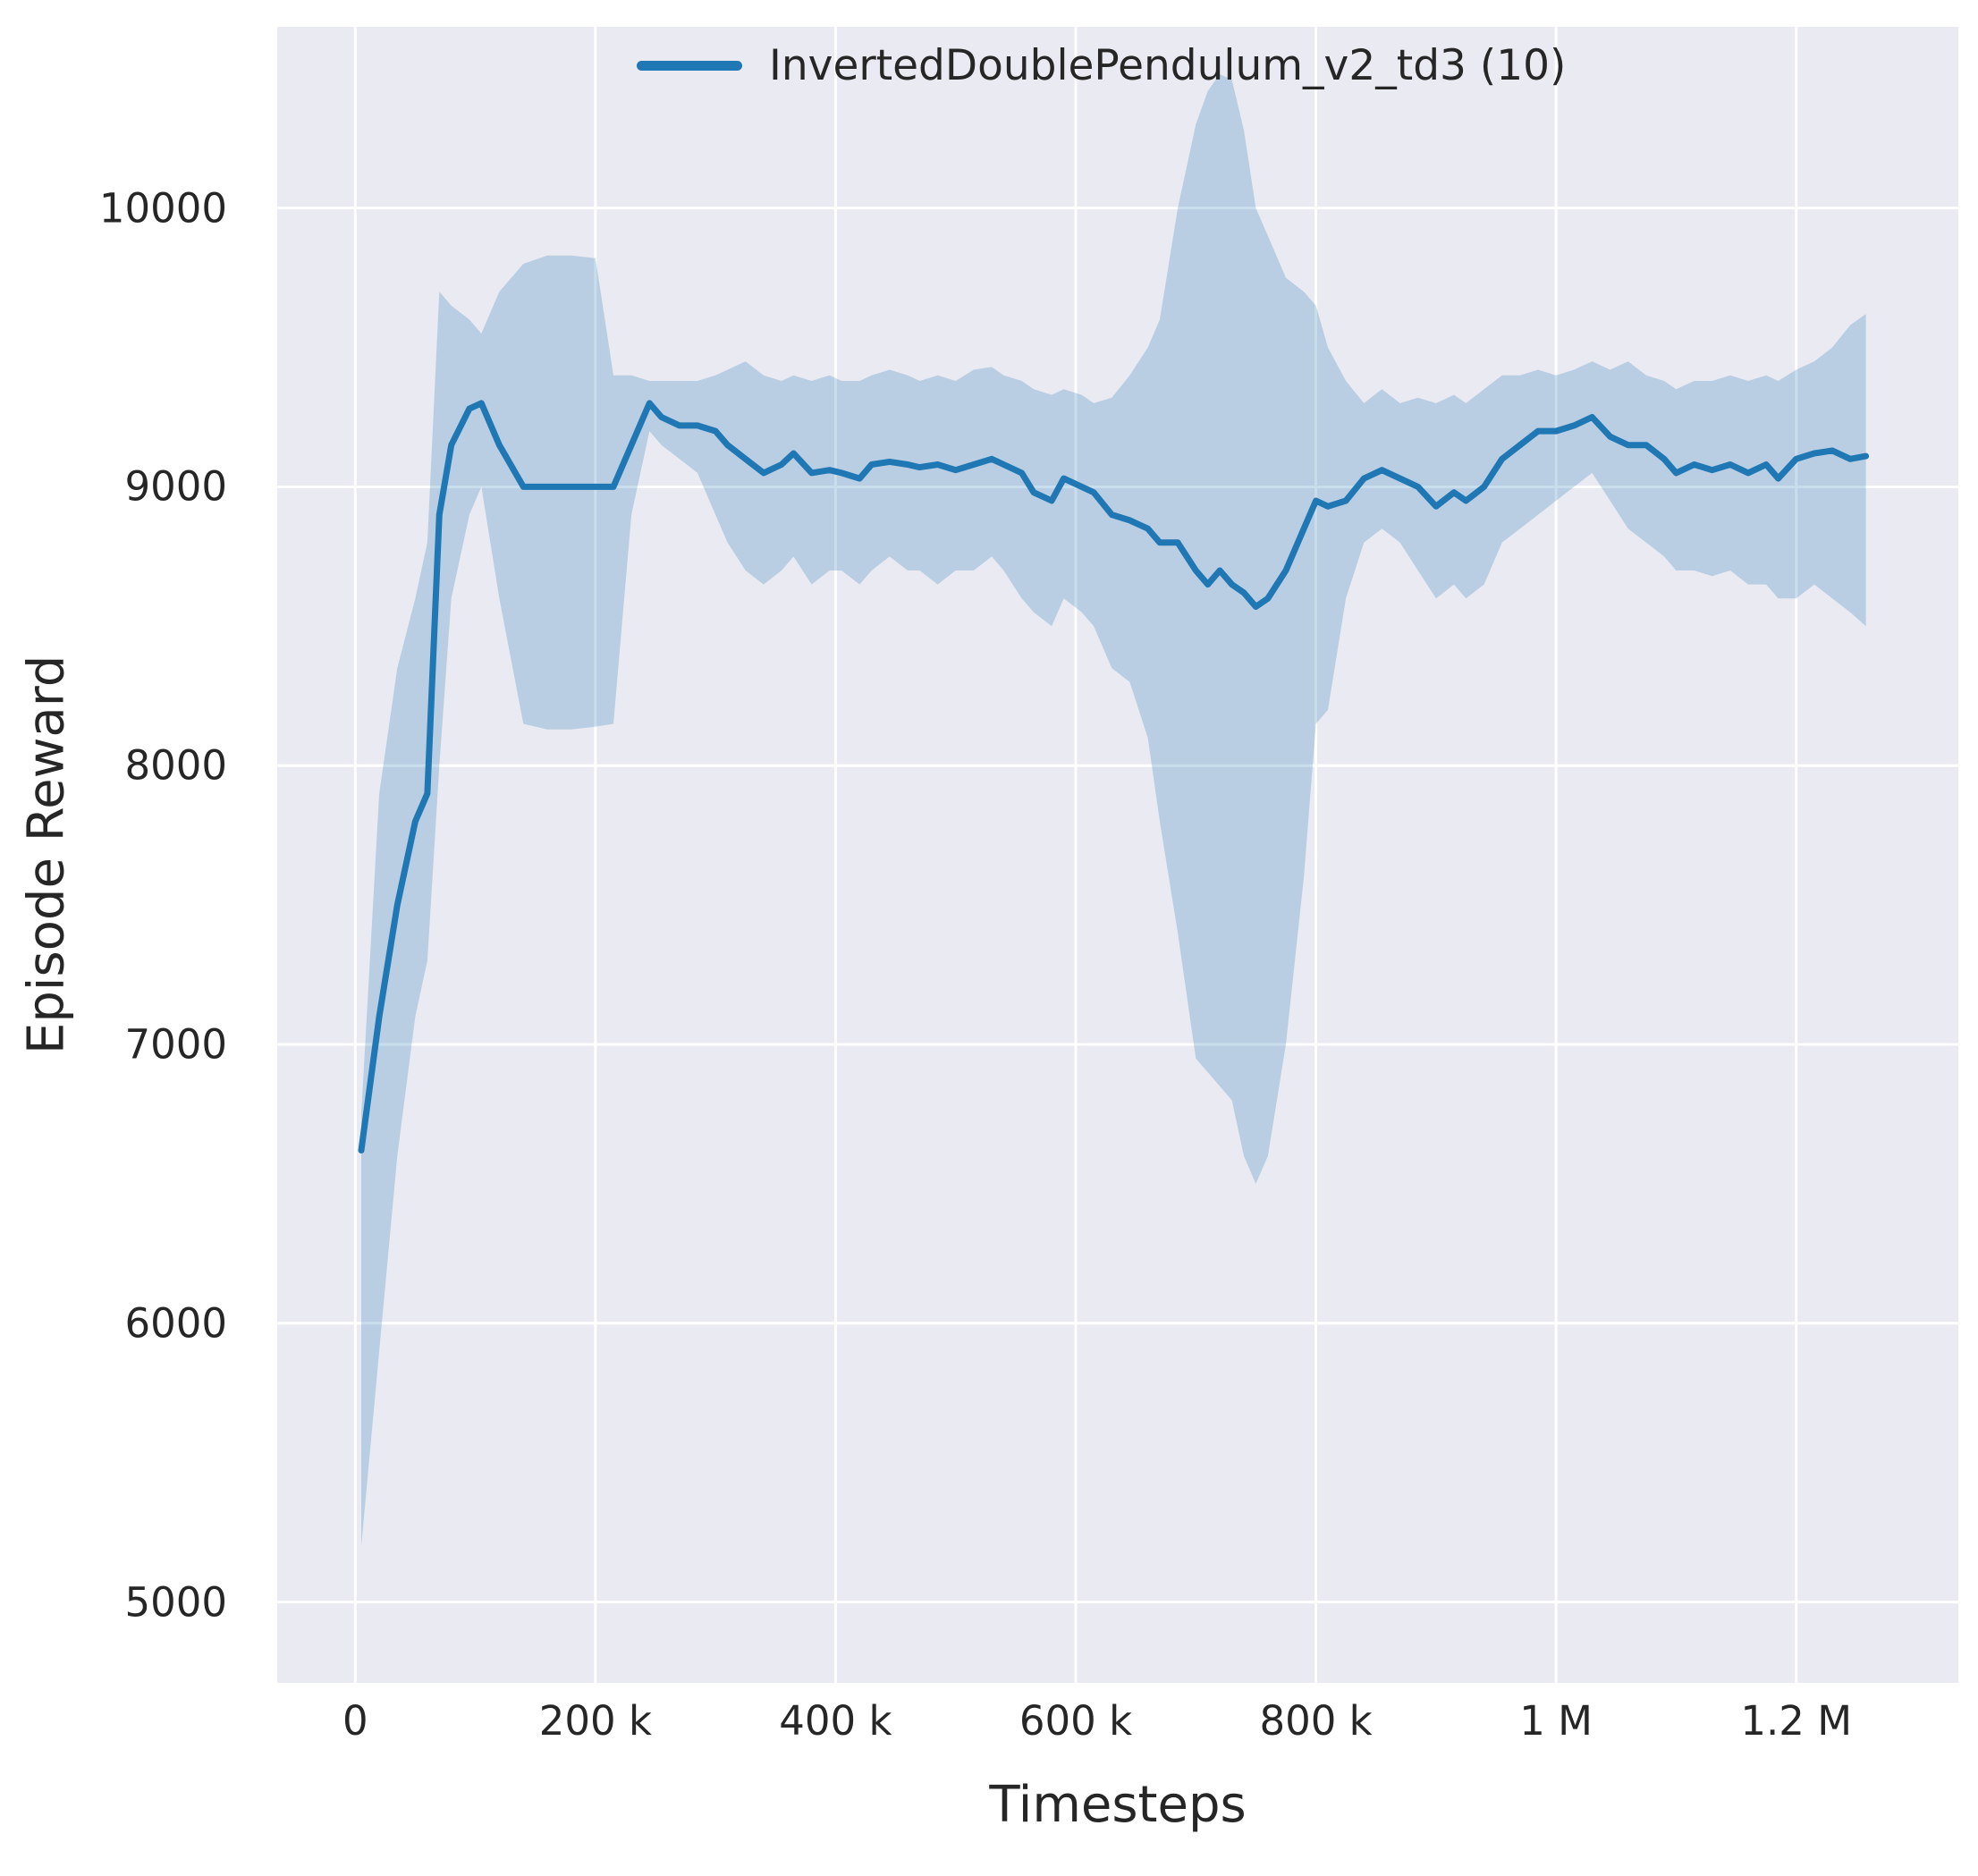  Describe the element at coordinates (595, 1721) in the screenshot. I see `x-tick-label: 200 k` at that location.